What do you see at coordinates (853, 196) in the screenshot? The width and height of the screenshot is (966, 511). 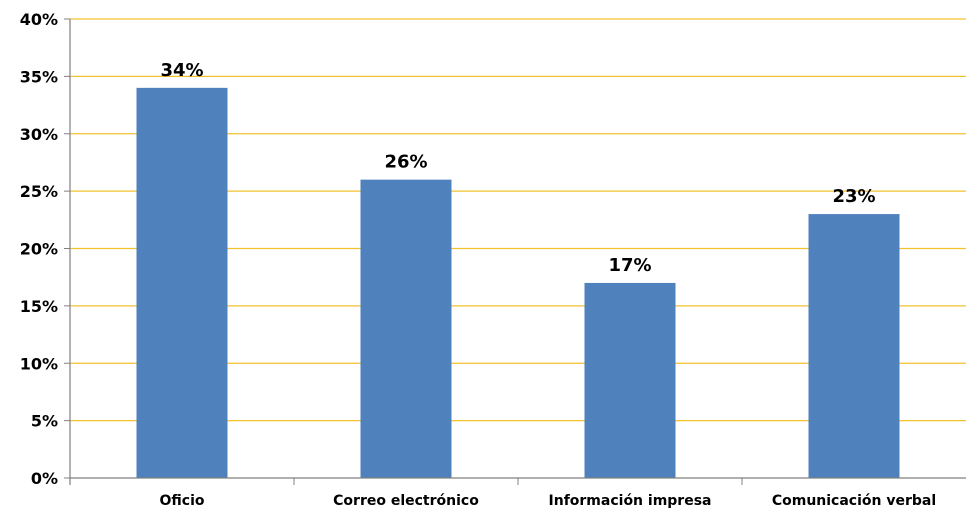 I see `data-label: 23%` at bounding box center [853, 196].